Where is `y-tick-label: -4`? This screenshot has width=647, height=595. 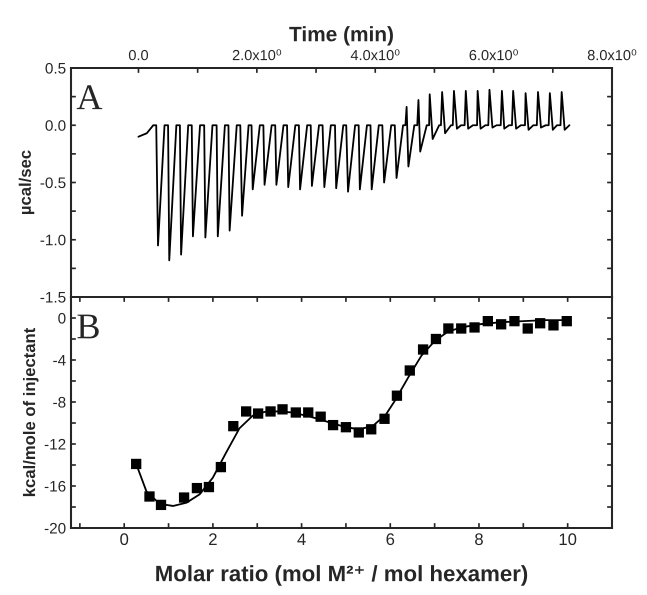 y-tick-label: -4 is located at coordinates (59, 360).